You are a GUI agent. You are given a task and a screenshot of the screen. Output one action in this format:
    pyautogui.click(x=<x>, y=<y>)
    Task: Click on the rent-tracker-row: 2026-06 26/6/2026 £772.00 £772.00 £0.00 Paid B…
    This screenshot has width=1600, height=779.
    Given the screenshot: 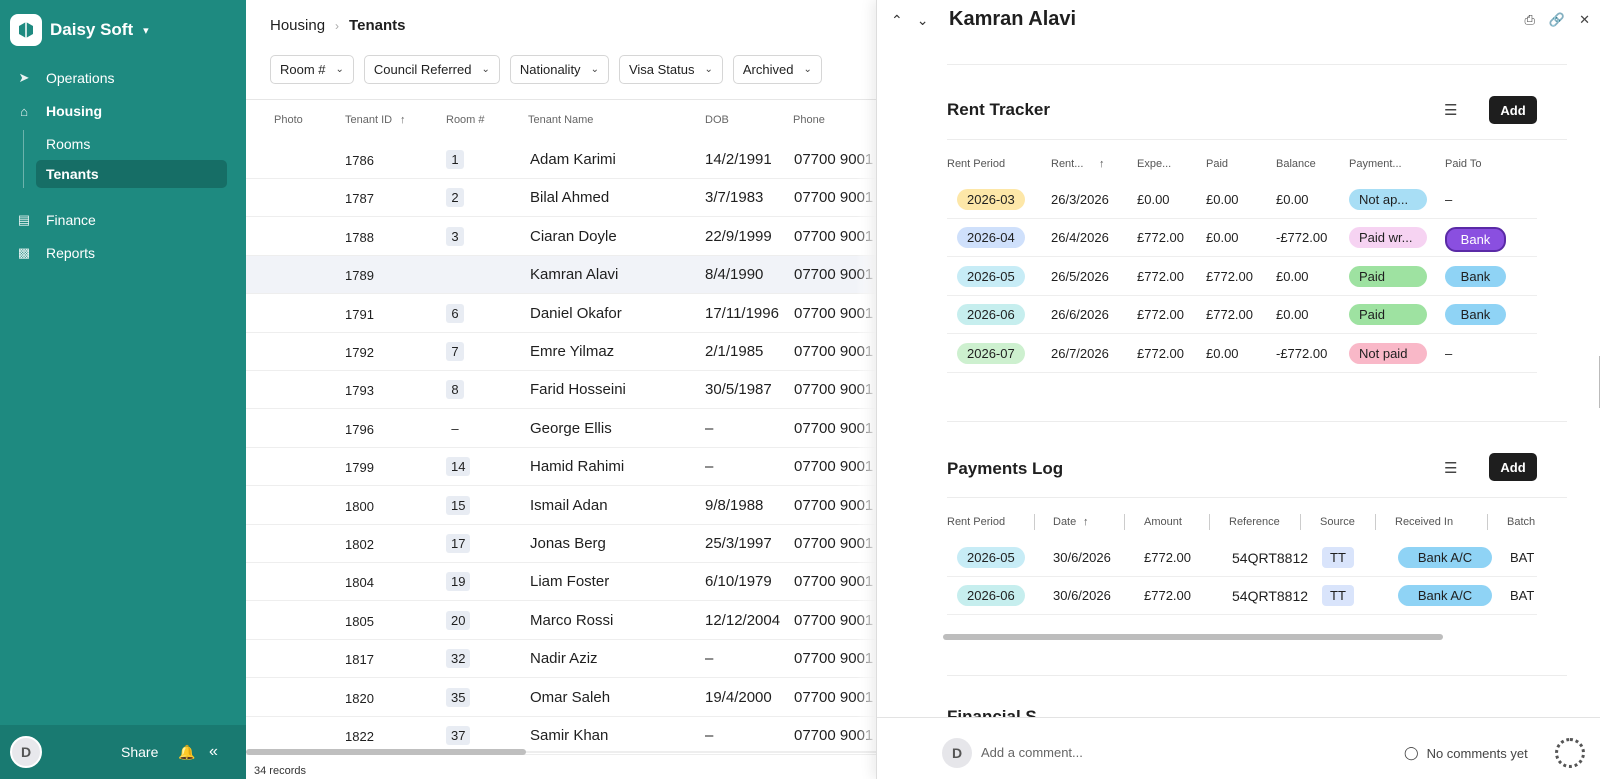 What is the action you would take?
    pyautogui.click(x=1242, y=315)
    